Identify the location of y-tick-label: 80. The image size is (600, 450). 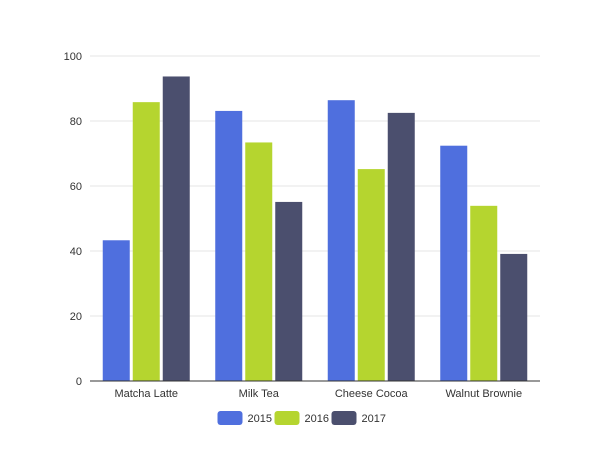
(76, 122).